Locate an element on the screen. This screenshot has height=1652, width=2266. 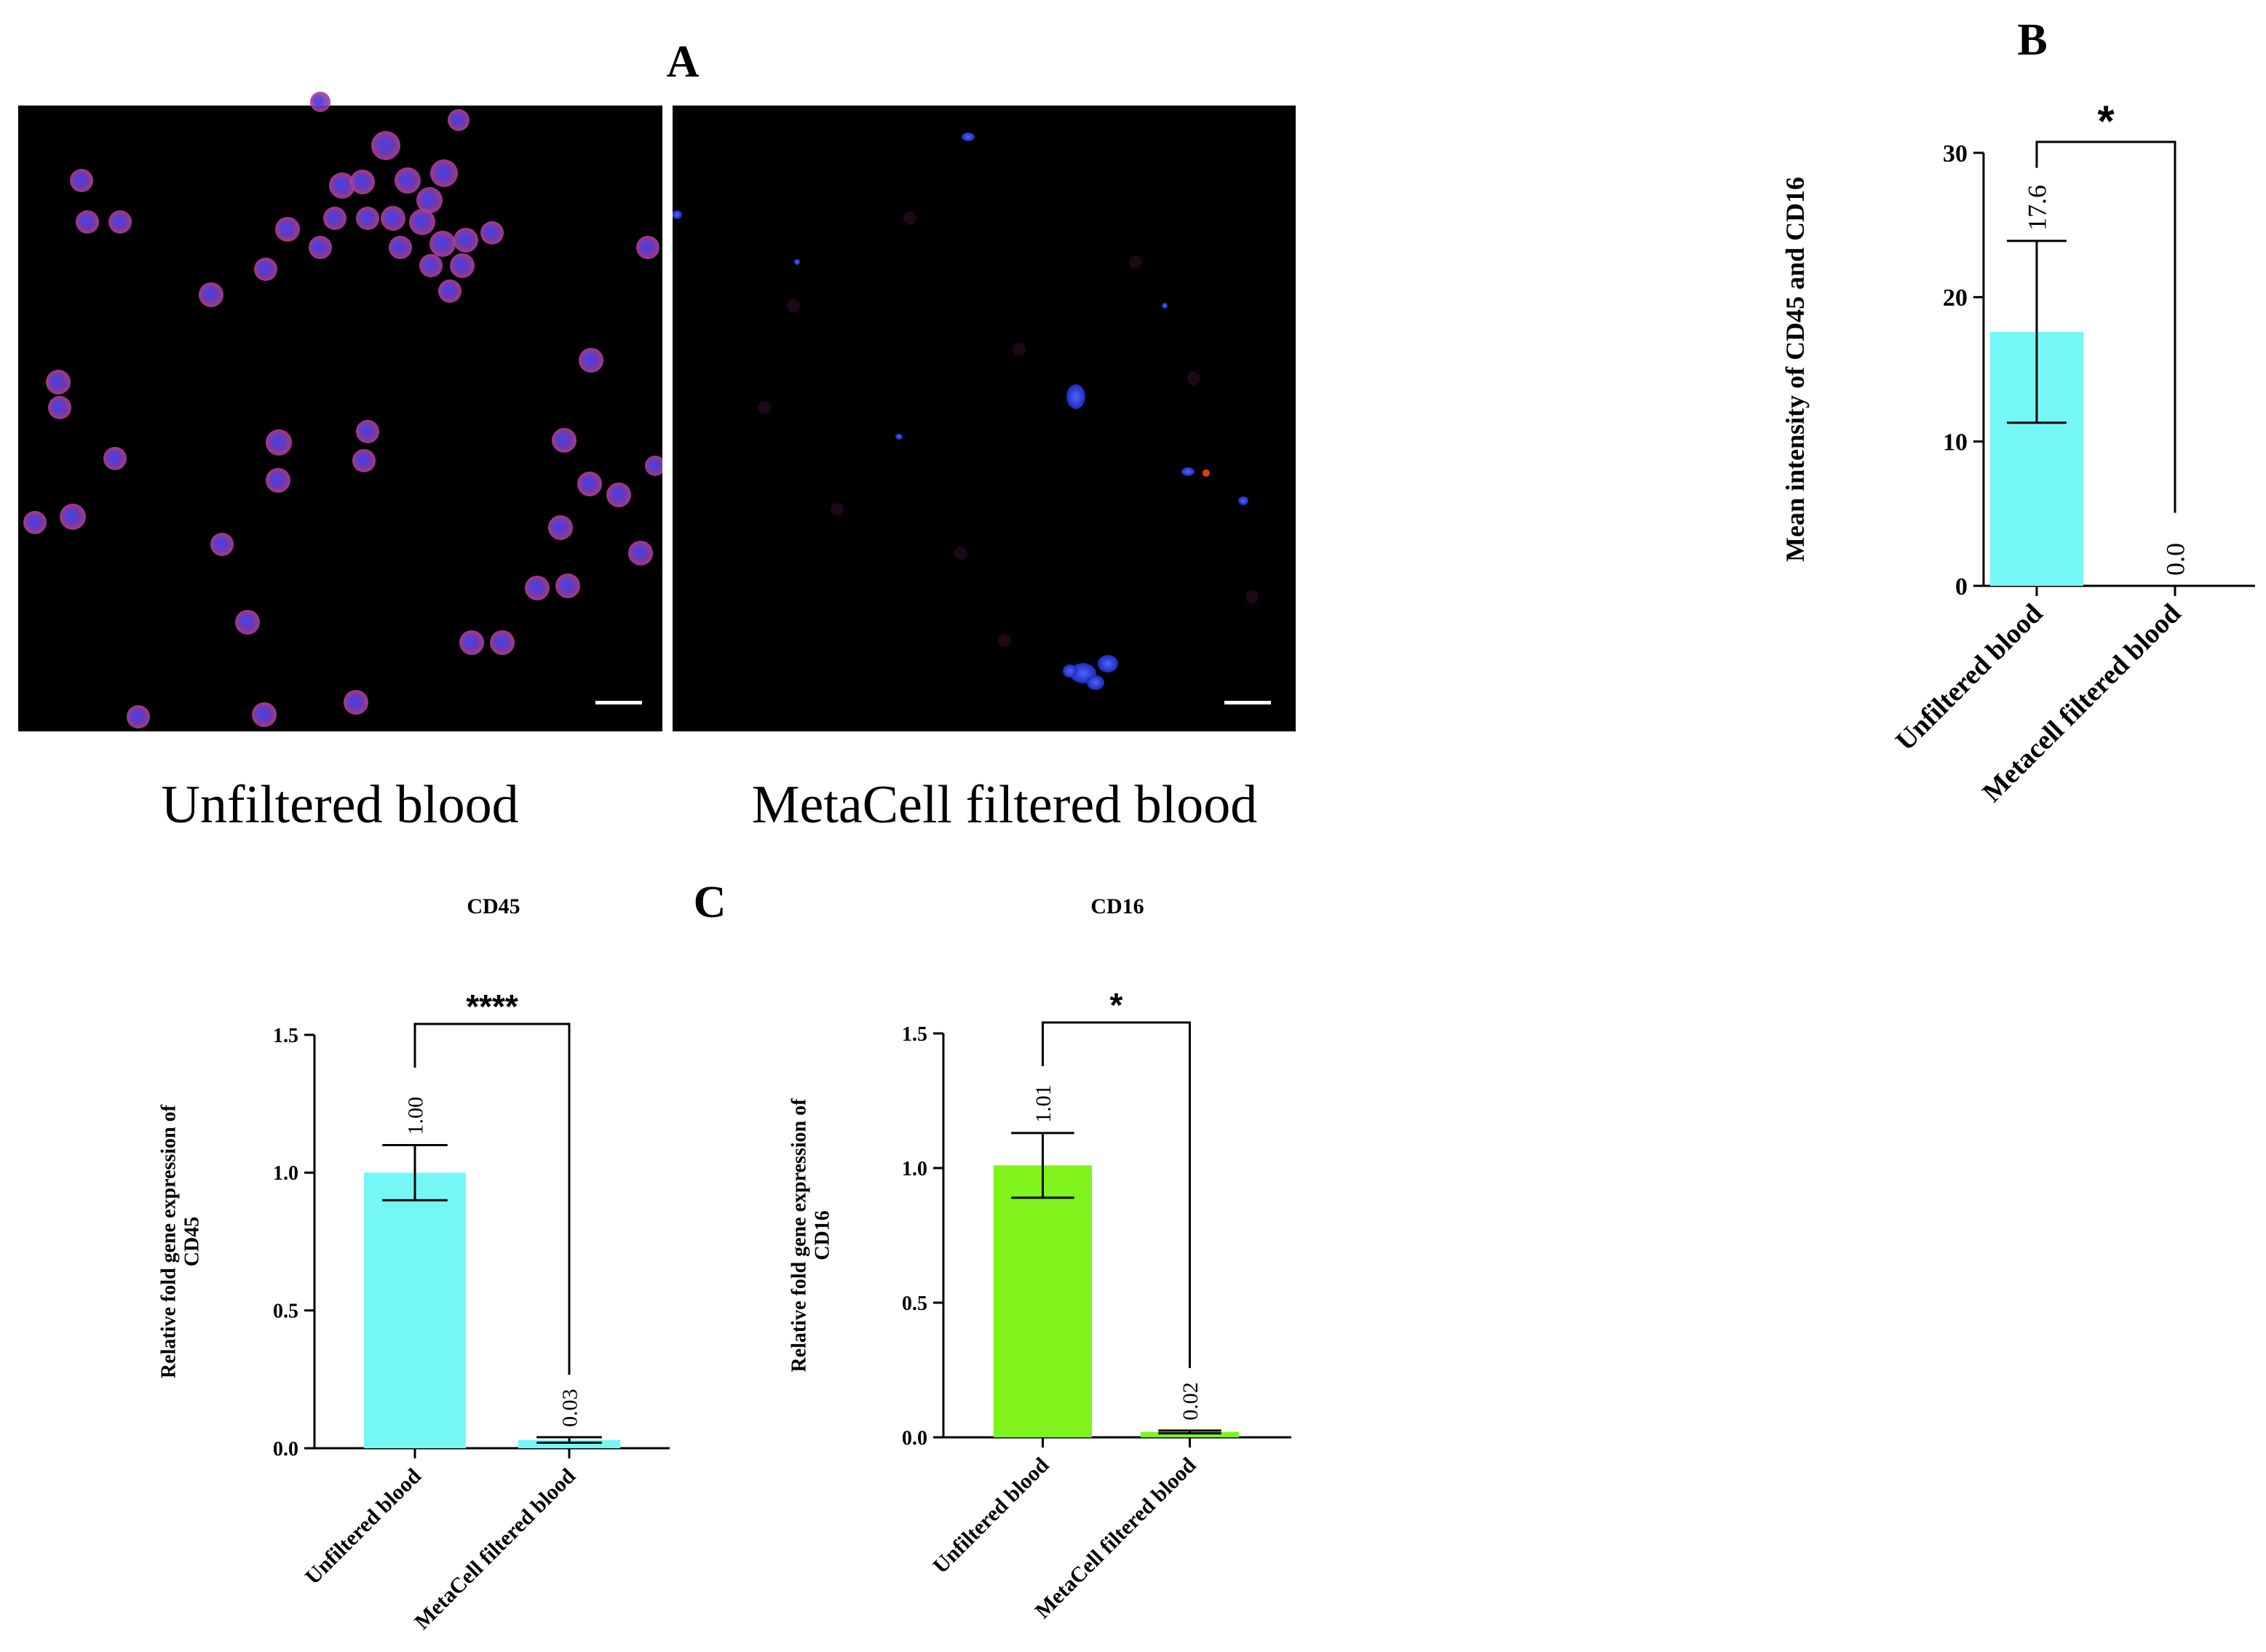
panel-letter-a: A is located at coordinates (683, 62).